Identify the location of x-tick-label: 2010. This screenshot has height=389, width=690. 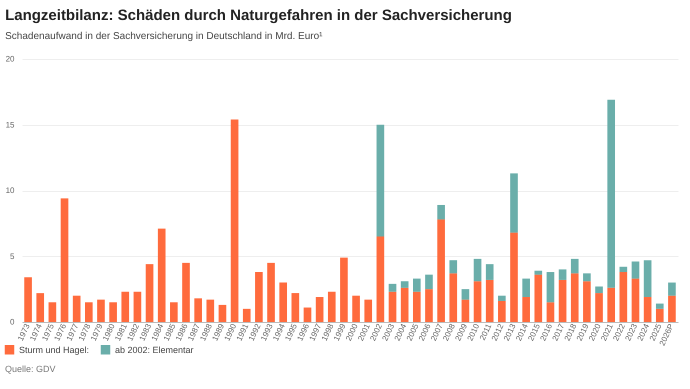
(474, 332).